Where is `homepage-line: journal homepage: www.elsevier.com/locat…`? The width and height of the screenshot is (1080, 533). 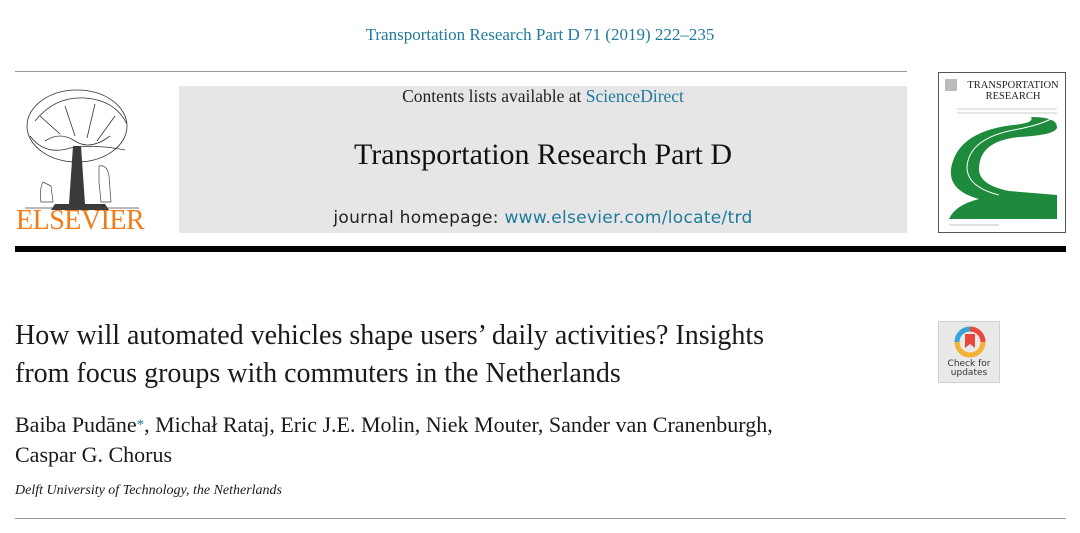 homepage-line: journal homepage: www.elsevier.com/locat… is located at coordinates (543, 218).